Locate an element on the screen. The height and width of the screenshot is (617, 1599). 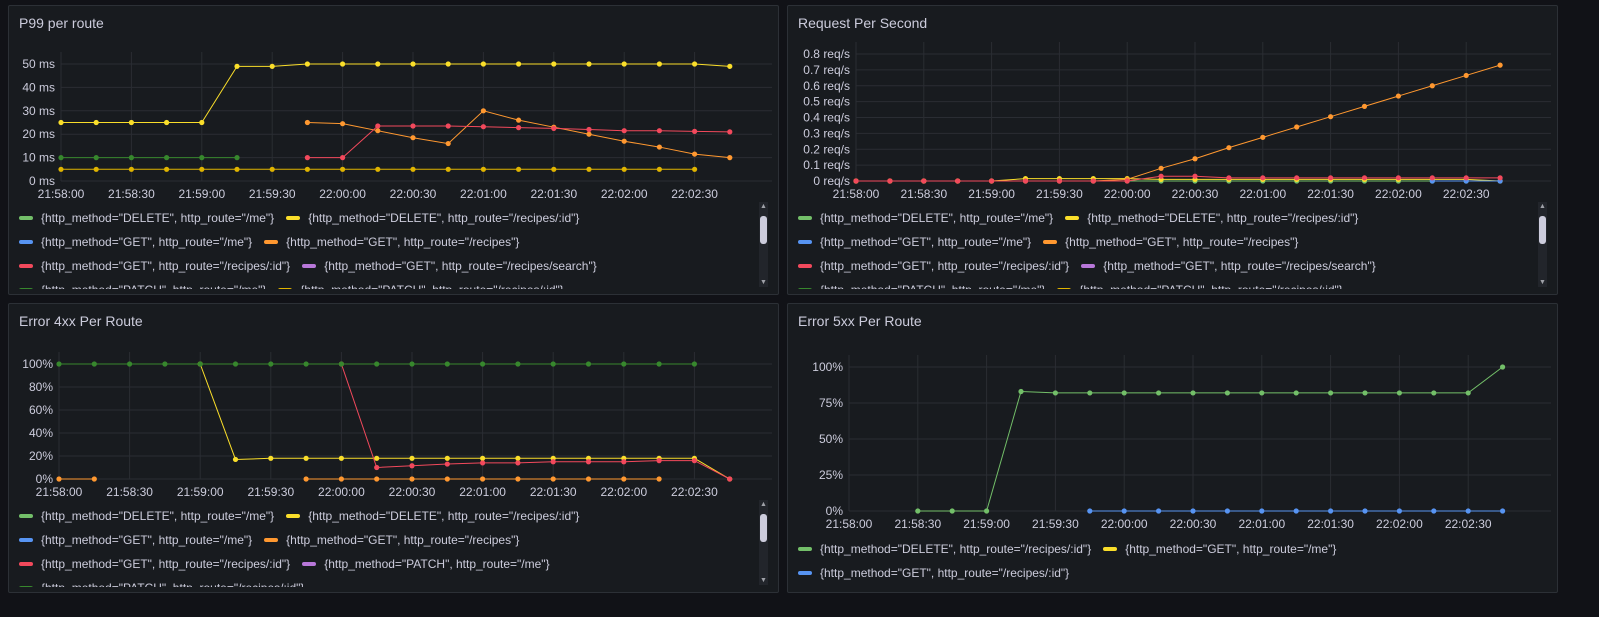
y-tick-label: 10 ms is located at coordinates (38, 158).